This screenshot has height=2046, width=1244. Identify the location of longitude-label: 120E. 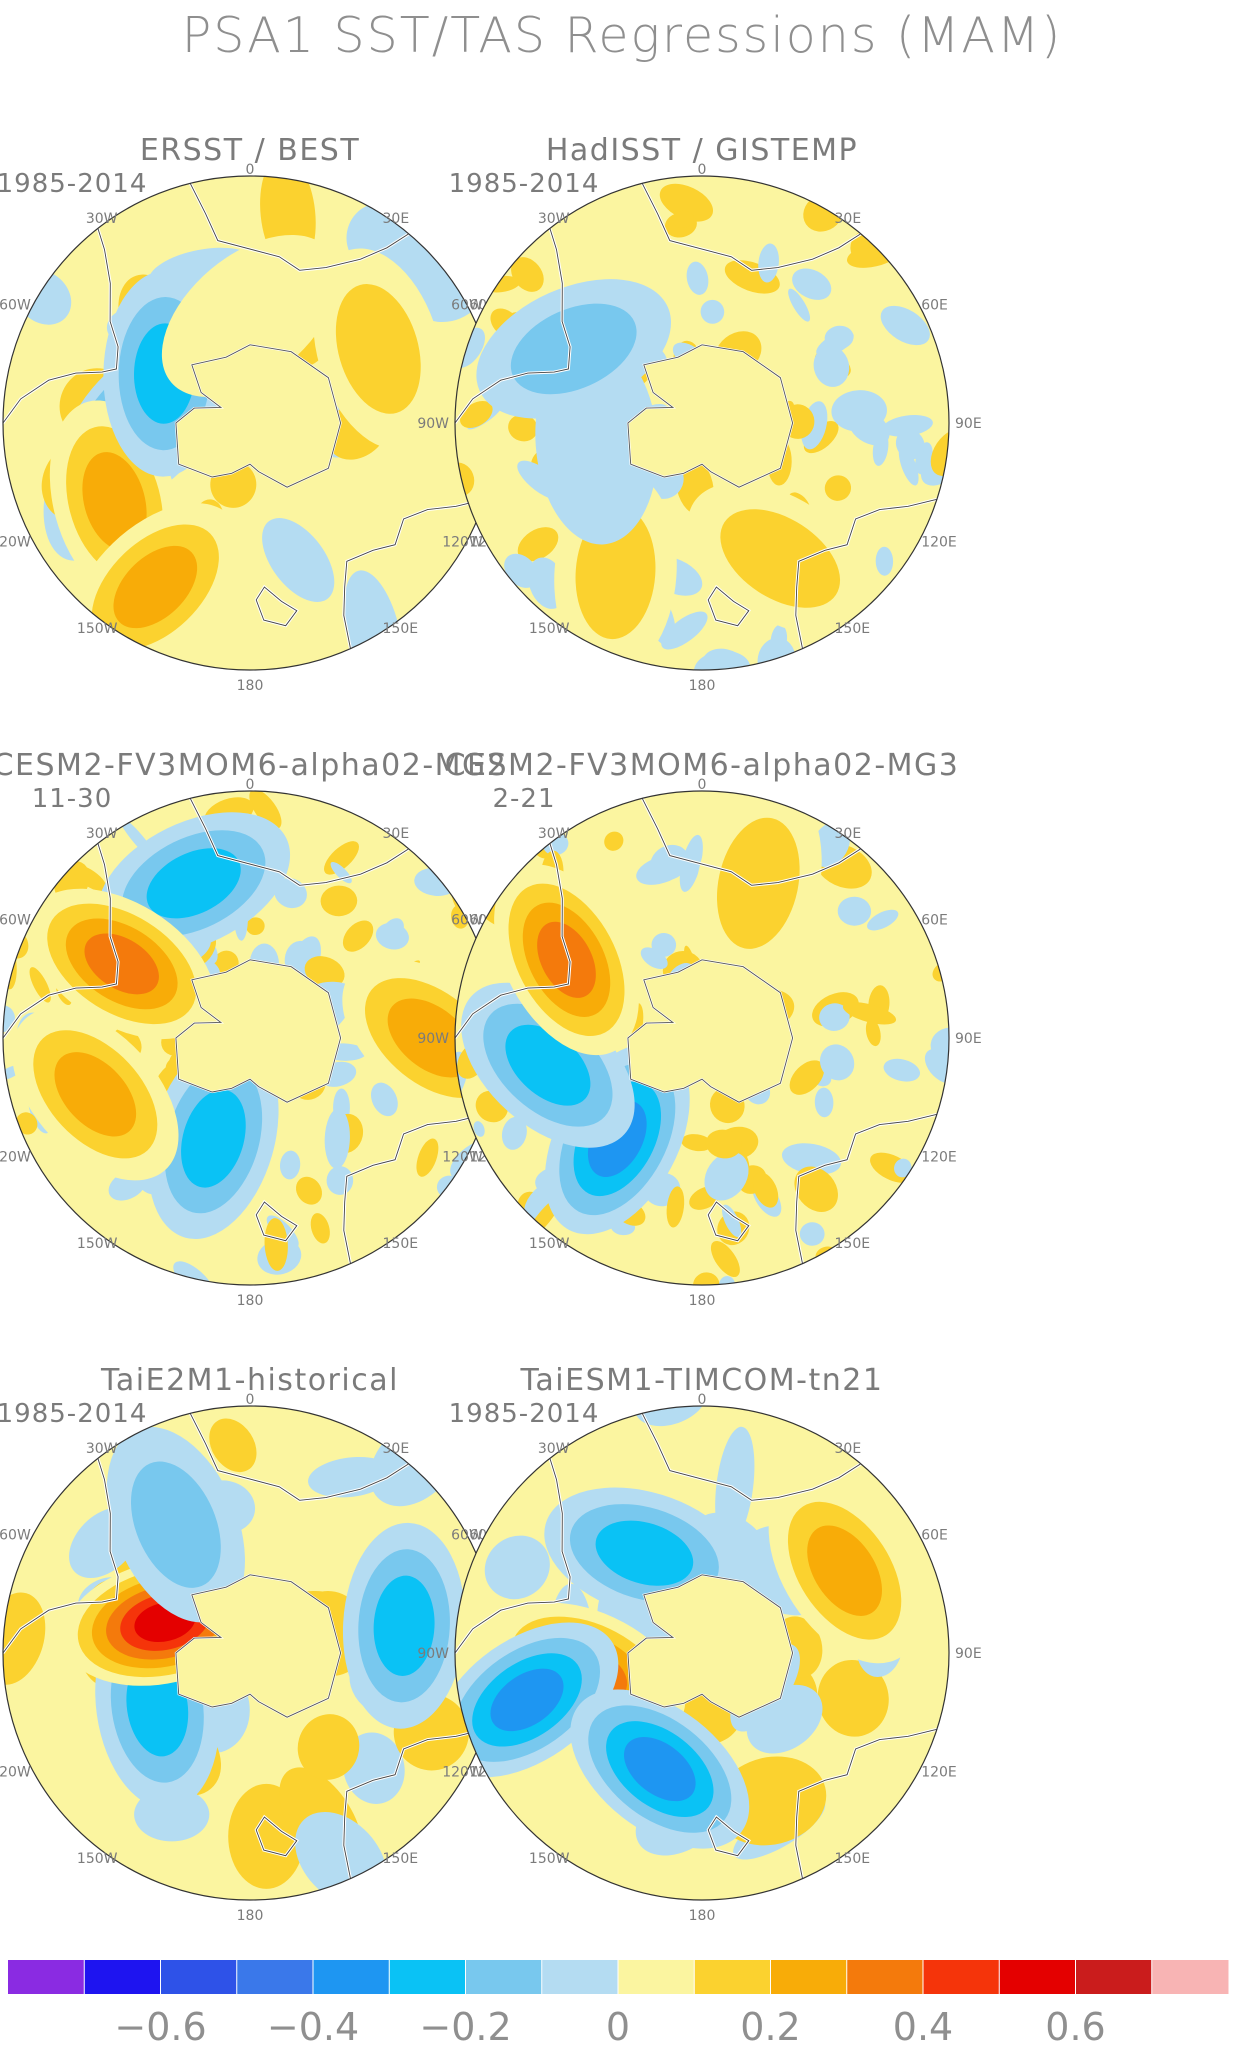
(939, 1158).